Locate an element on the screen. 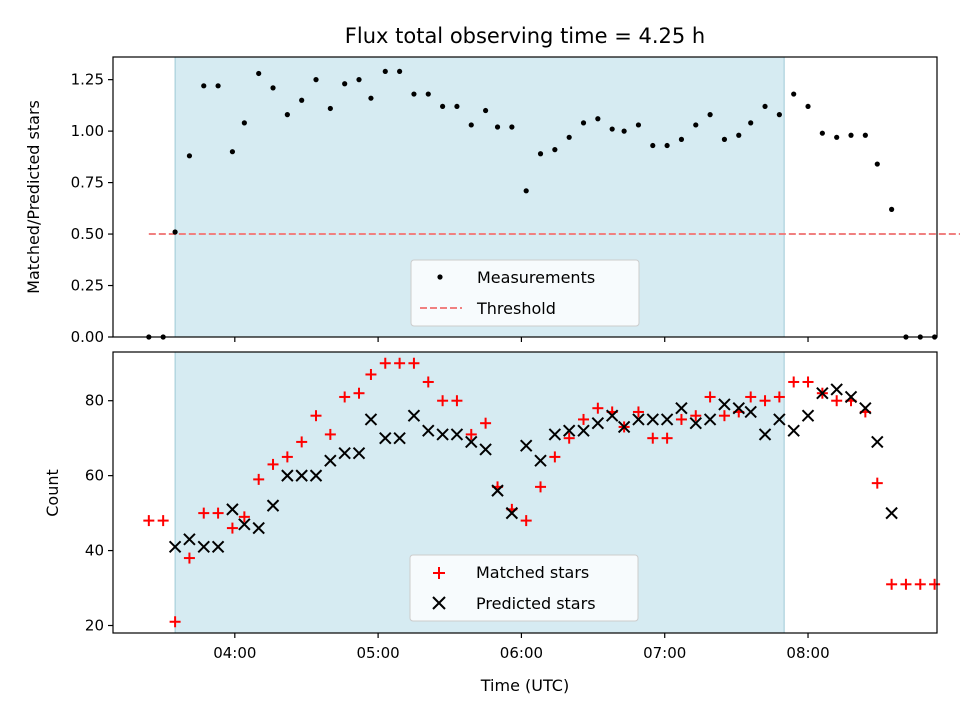 The image size is (960, 720). top-legend-box is located at coordinates (525, 293).